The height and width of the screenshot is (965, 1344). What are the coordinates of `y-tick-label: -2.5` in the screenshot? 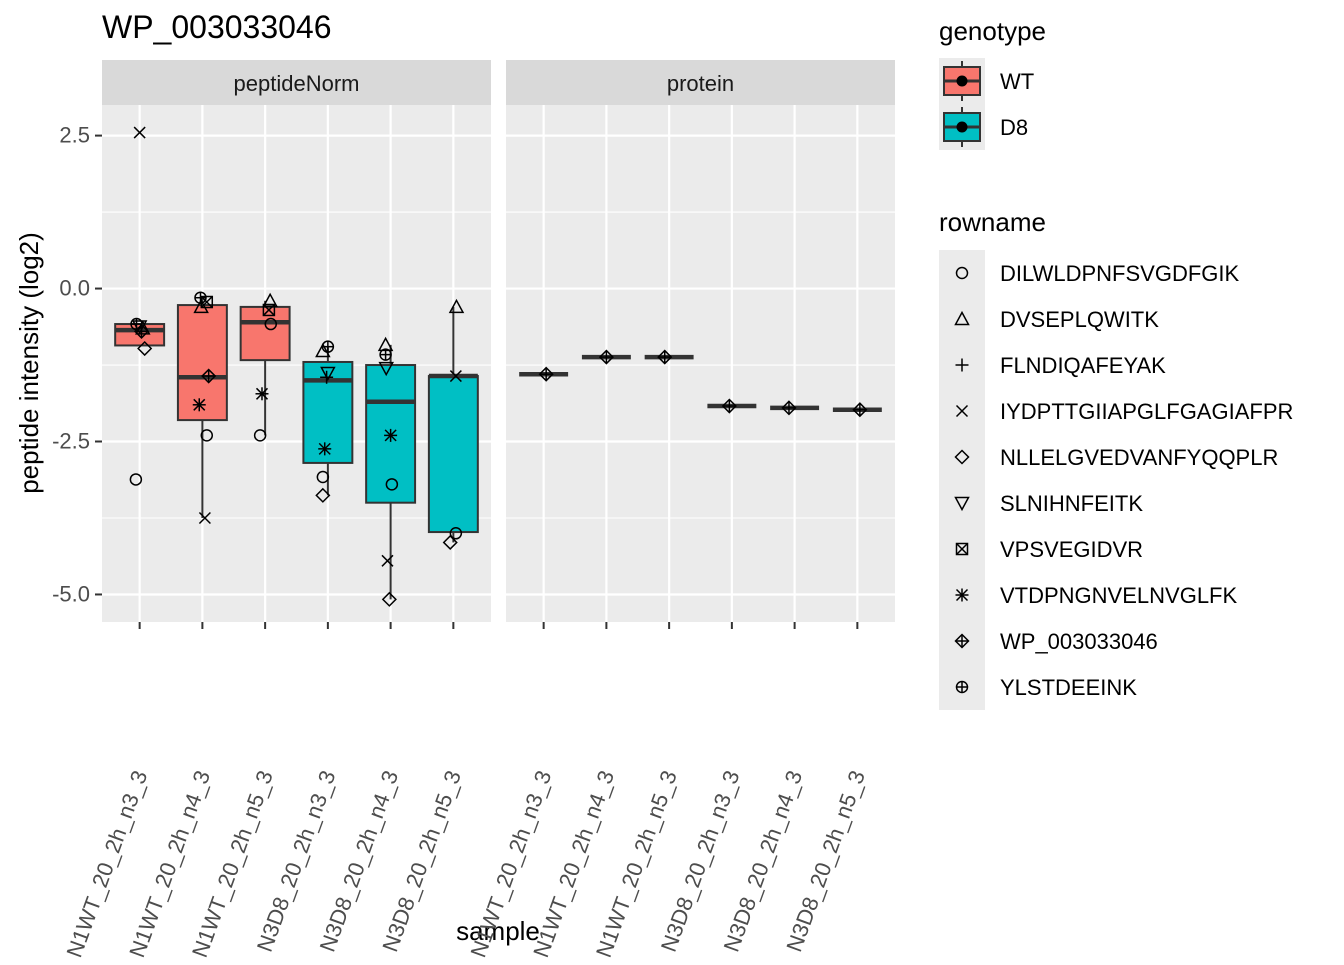 It's located at (71, 441).